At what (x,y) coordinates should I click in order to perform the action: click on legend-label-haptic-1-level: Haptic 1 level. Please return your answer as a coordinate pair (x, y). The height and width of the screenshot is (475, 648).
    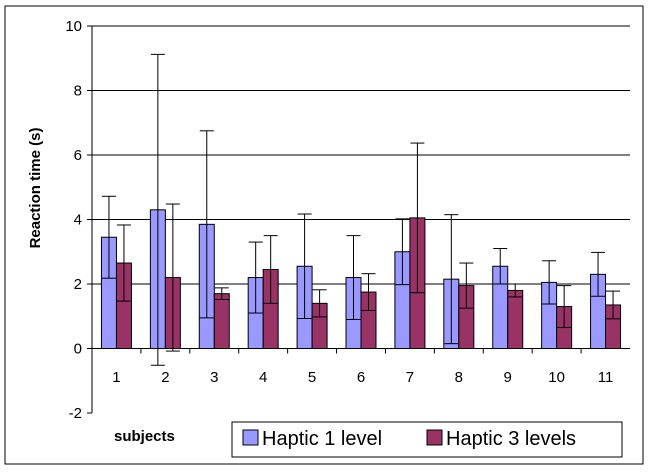
    Looking at the image, I should click on (322, 439).